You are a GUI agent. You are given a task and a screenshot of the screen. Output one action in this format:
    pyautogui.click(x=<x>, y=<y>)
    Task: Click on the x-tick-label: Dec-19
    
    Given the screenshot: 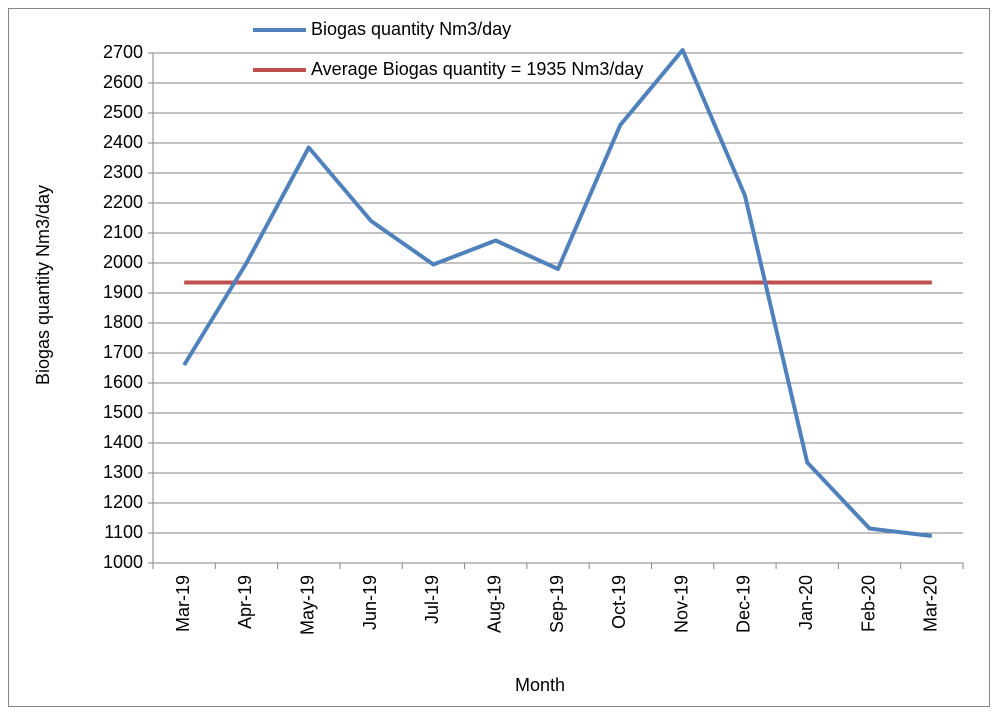 What is the action you would take?
    pyautogui.click(x=744, y=604)
    